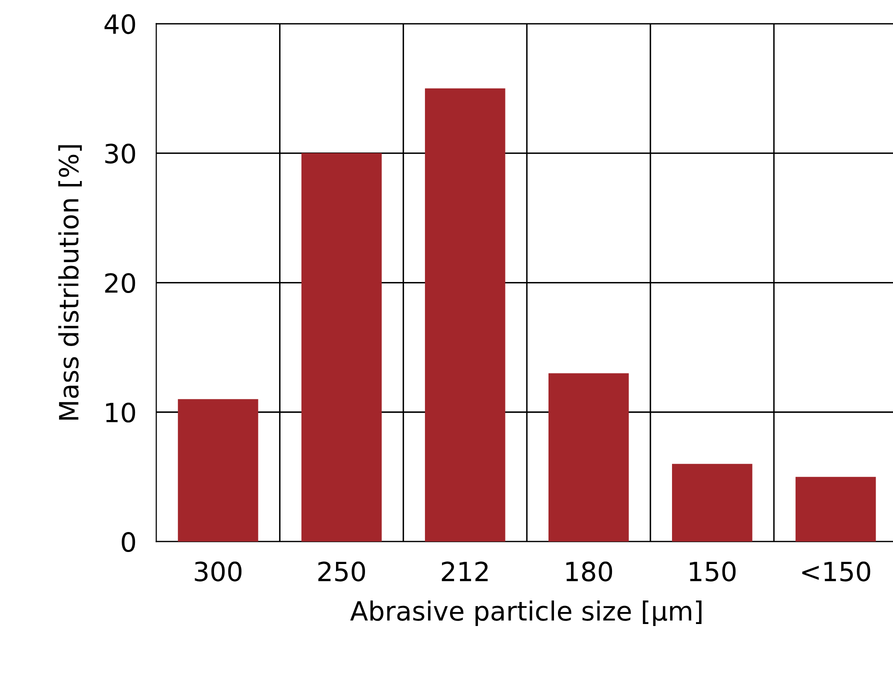 This screenshot has width=893, height=677. Describe the element at coordinates (526, 613) in the screenshot. I see `x-axis-title: Abrasive particle size [μm]` at that location.